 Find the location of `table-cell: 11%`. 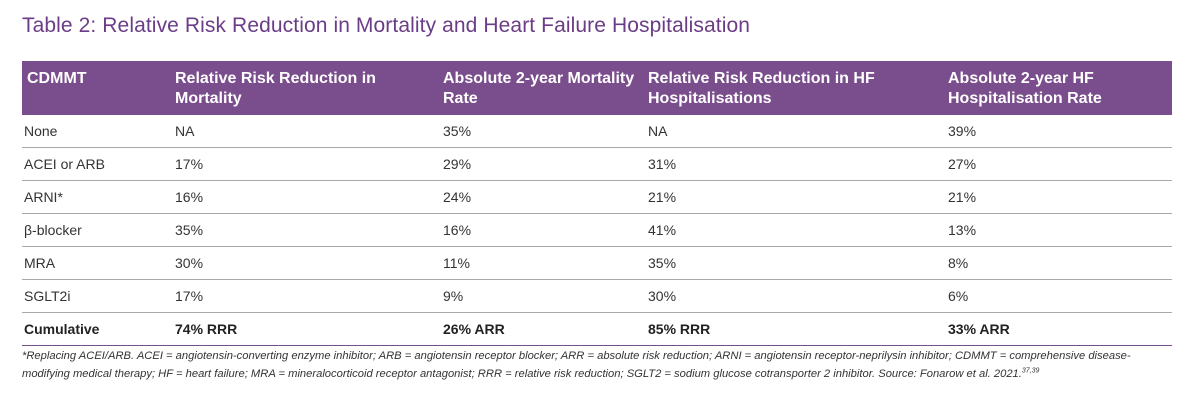

table-cell: 11% is located at coordinates (545, 263).